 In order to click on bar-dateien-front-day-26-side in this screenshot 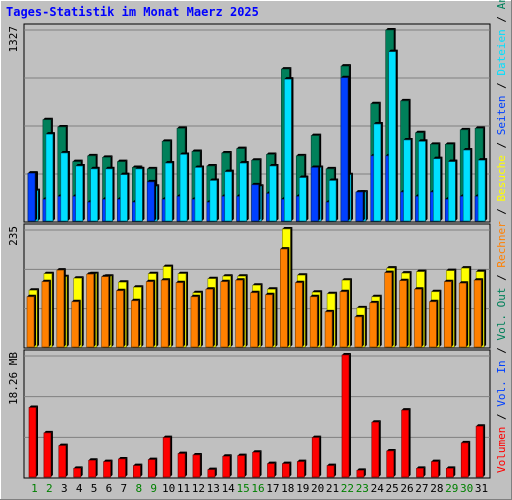, I will do `click(411, 179)`.